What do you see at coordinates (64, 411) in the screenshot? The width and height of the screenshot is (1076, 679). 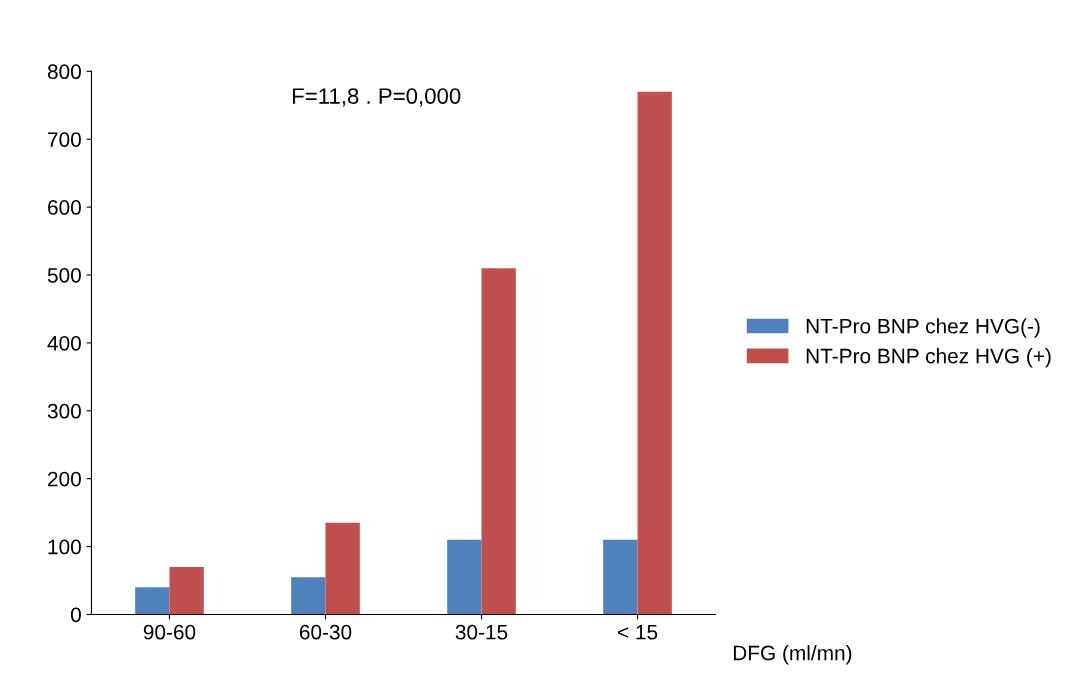 I see `y-tick-label: 300` at bounding box center [64, 411].